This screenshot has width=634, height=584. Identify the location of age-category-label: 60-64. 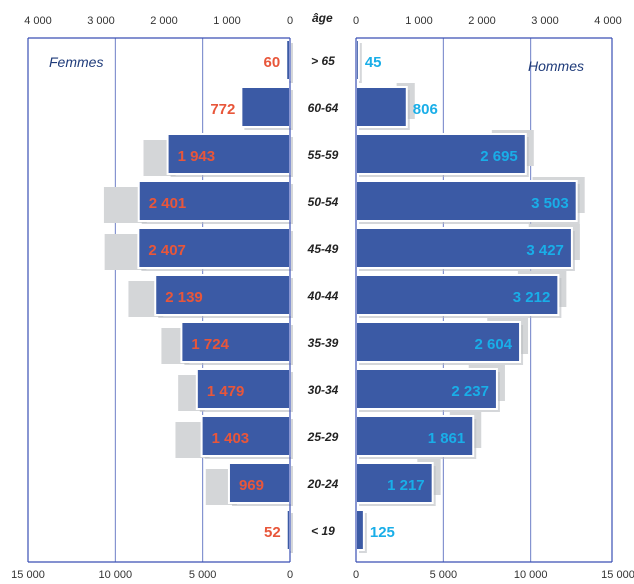
(323, 108).